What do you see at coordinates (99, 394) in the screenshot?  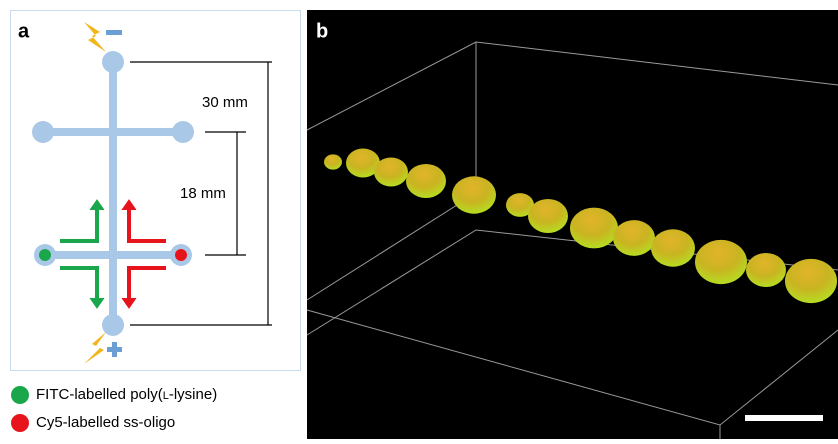 I see `legend-text: FITC-labelled poly(` at bounding box center [99, 394].